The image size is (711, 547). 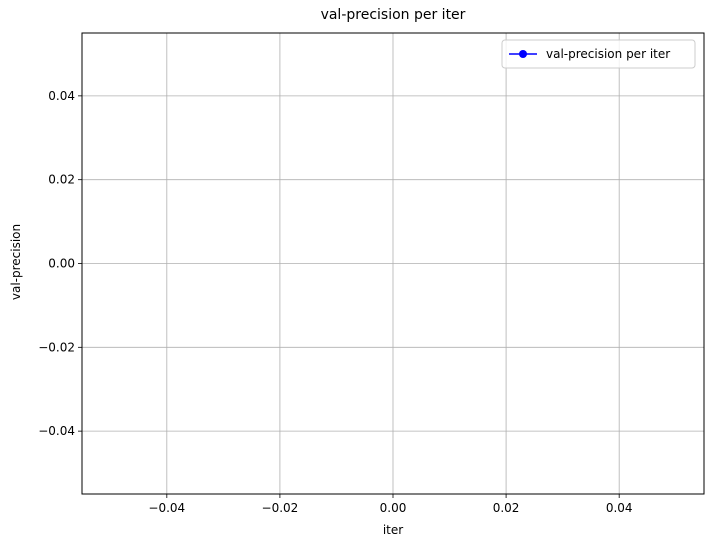 What do you see at coordinates (61, 180) in the screenshot?
I see `y-tick-label: 0.02` at bounding box center [61, 180].